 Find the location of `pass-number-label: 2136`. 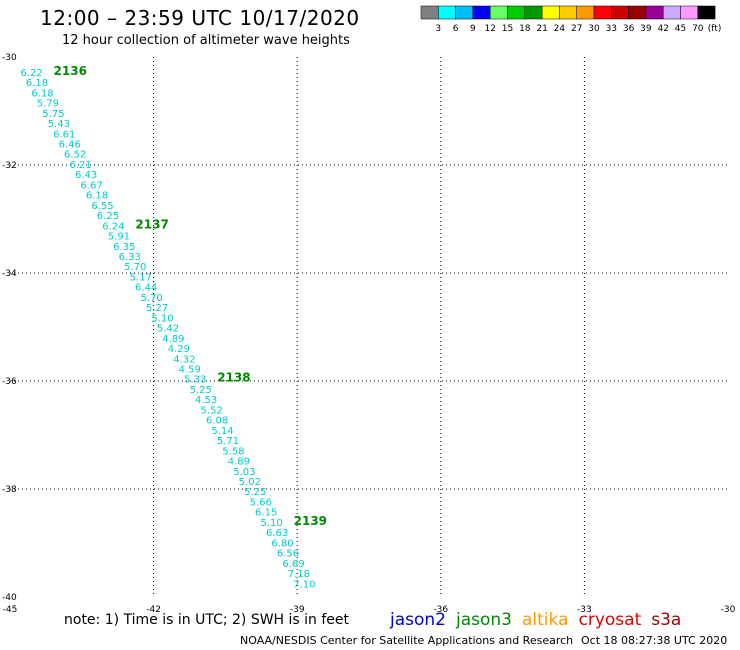

pass-number-label: 2136 is located at coordinates (70, 71).